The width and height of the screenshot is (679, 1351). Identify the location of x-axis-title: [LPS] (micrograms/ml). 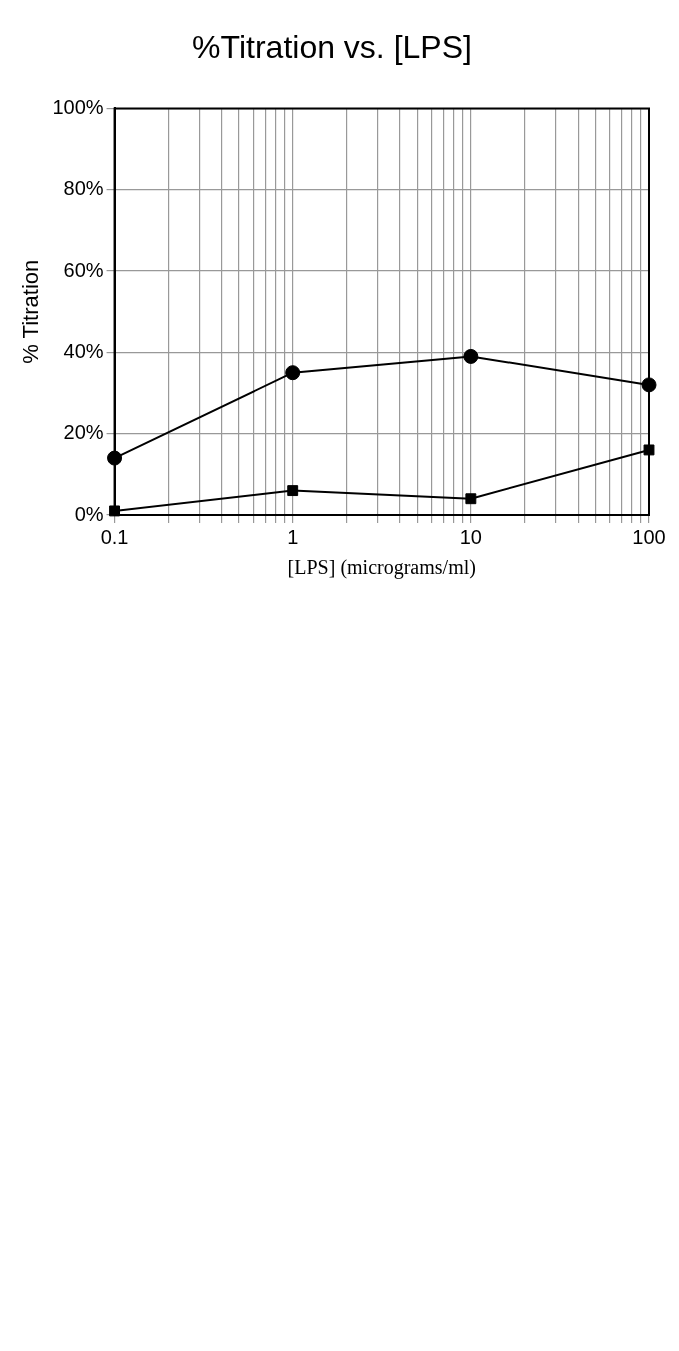
(381, 568).